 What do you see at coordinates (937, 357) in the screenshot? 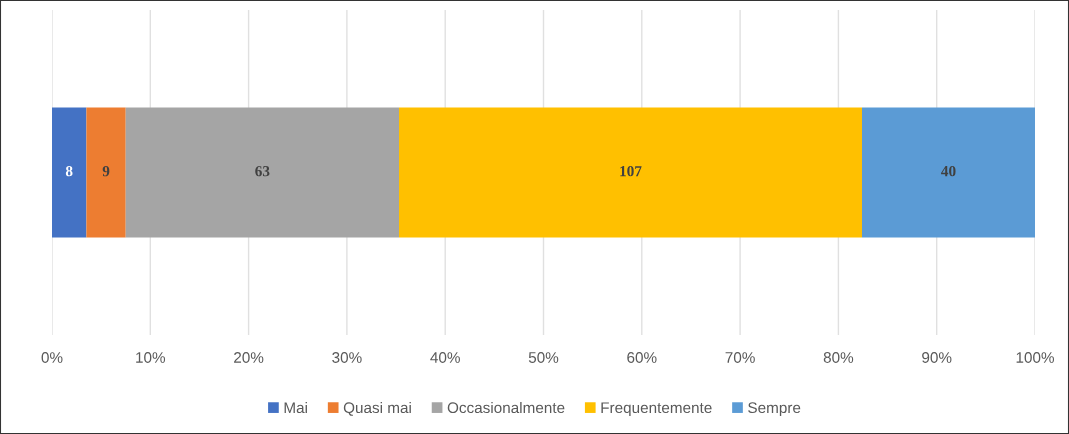
I see `x-tick-label: 90%` at bounding box center [937, 357].